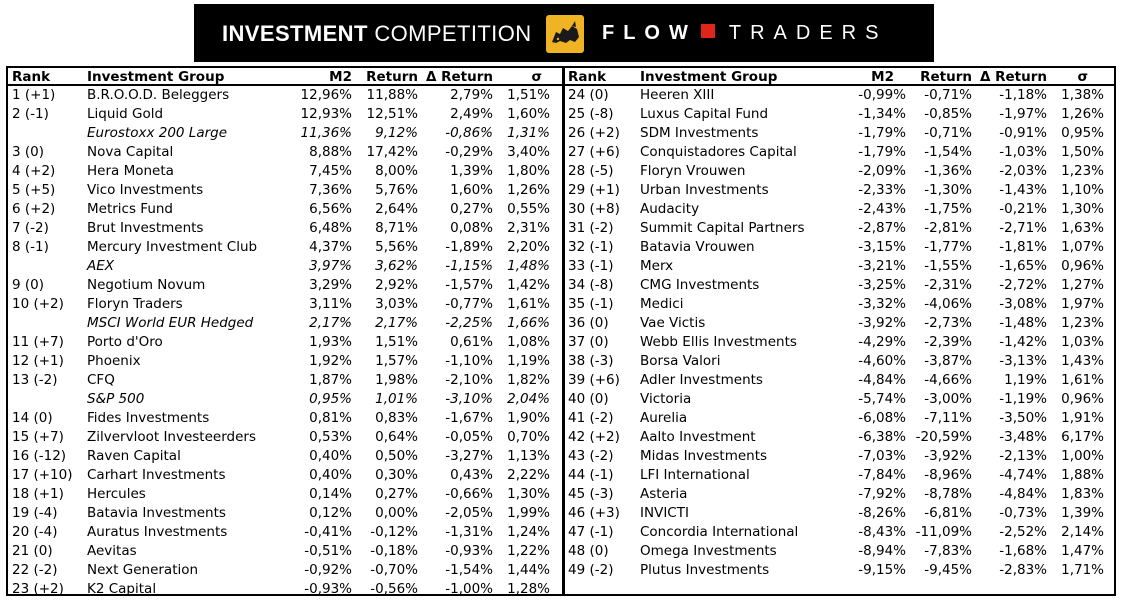  What do you see at coordinates (591, 304) in the screenshot?
I see `cell-rank: 35 (-1)` at bounding box center [591, 304].